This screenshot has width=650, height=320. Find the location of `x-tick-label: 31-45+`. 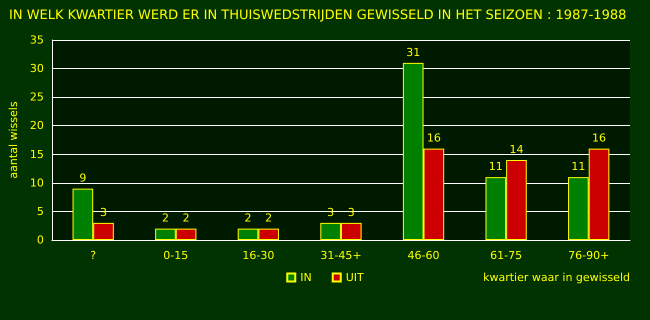

x-tick-label: 31-45+ is located at coordinates (341, 255).